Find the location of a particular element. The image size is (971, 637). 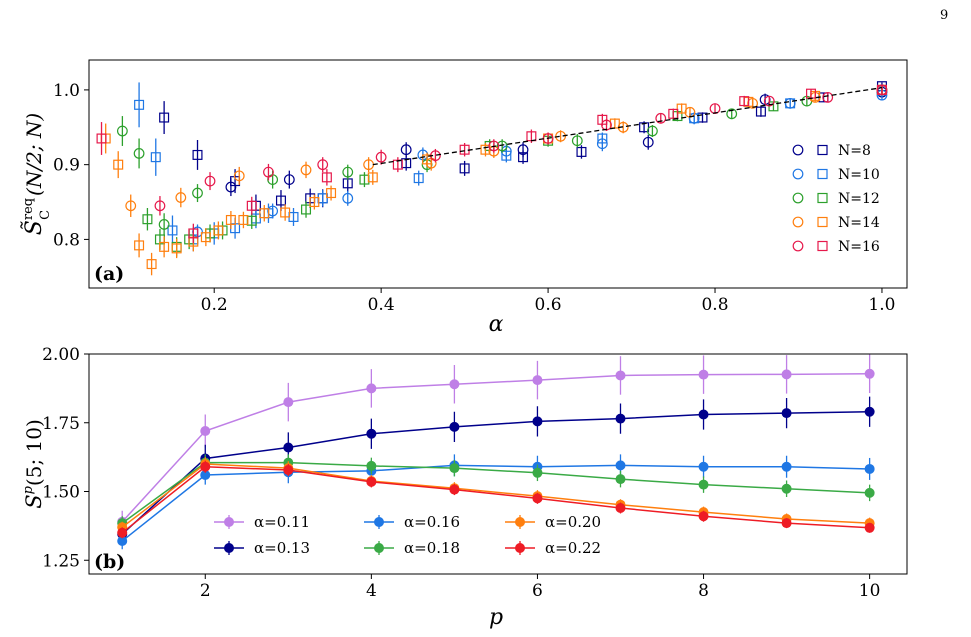

y-axis-label: Sp(5; 10) is located at coordinates (33, 464).